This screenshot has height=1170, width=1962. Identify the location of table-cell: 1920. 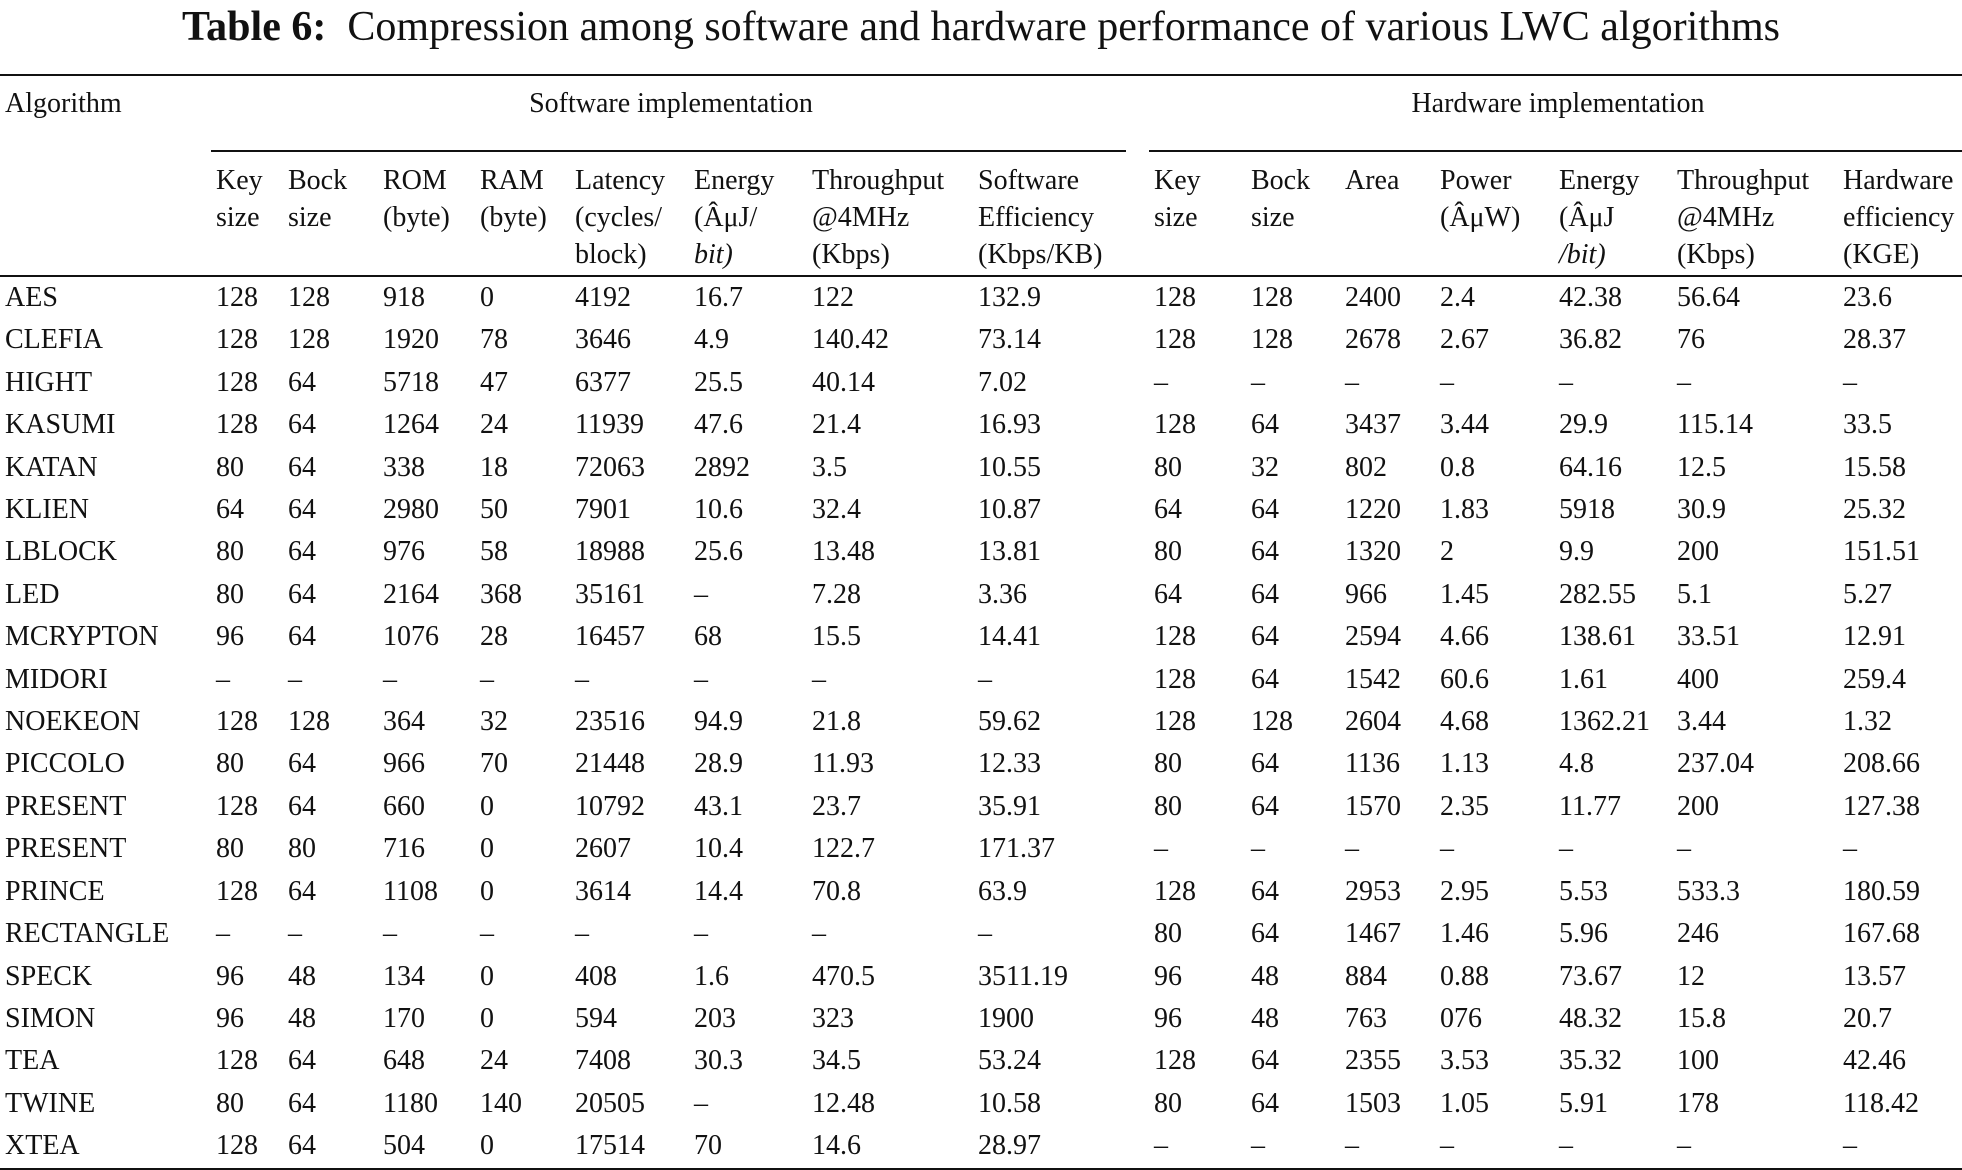
(411, 340).